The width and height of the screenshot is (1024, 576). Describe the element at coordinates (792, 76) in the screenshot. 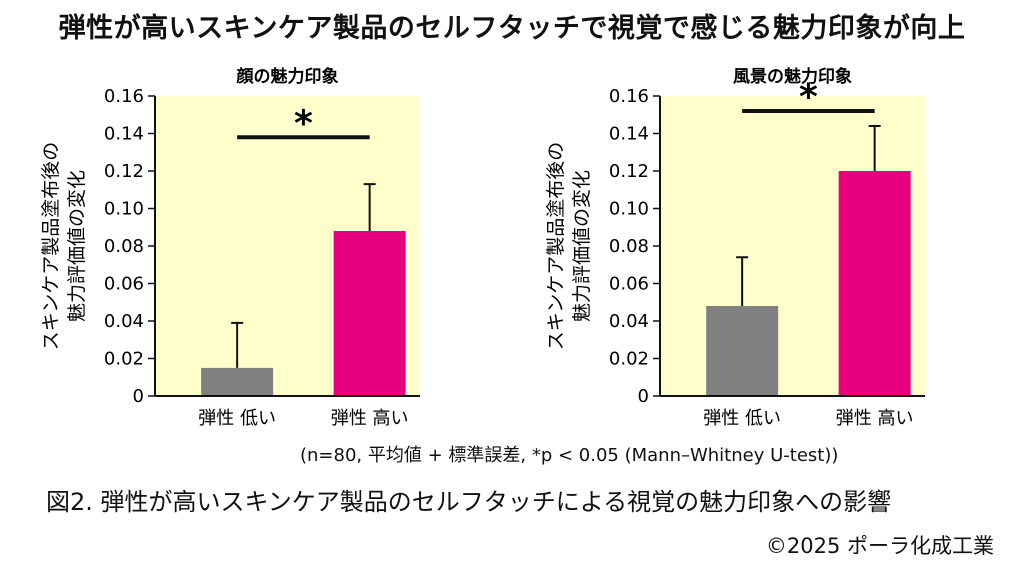

I see `panel-title: 風景の魅力印象` at that location.